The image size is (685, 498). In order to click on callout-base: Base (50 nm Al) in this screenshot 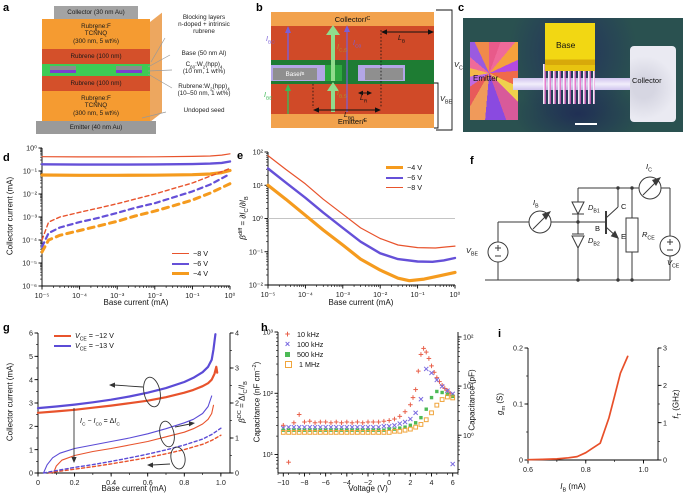, I will do `click(204, 53)`.